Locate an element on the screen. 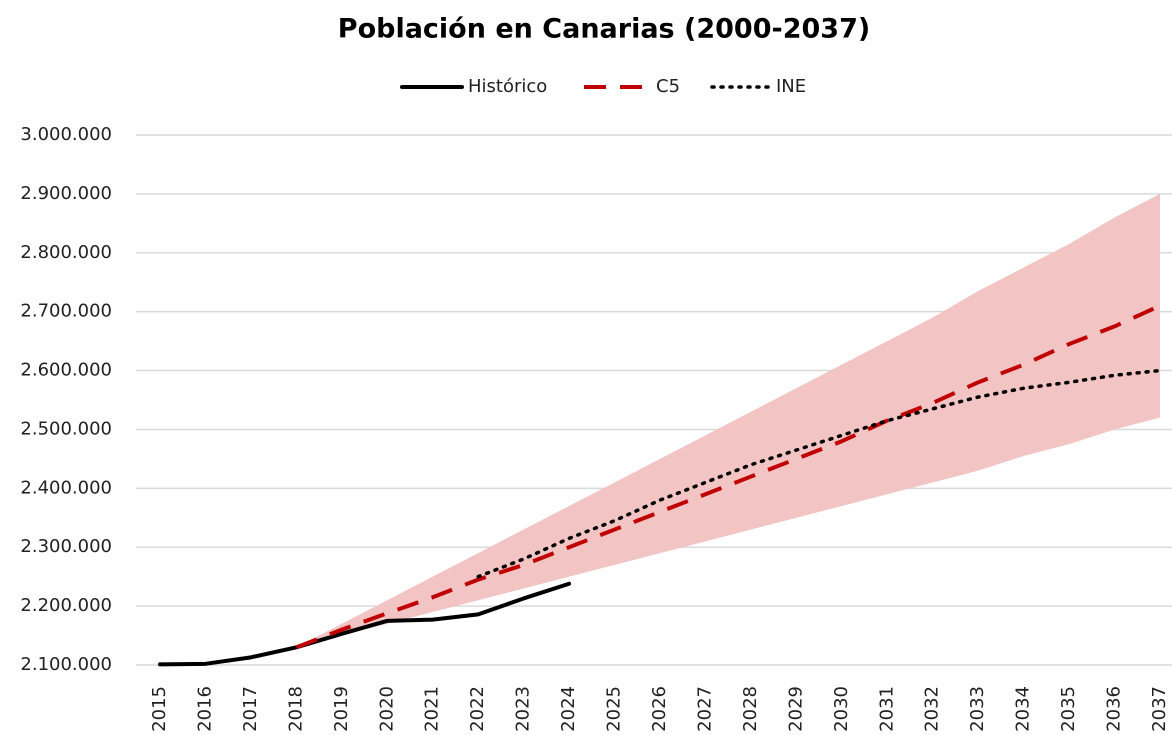  legend-label: C5 is located at coordinates (668, 86).